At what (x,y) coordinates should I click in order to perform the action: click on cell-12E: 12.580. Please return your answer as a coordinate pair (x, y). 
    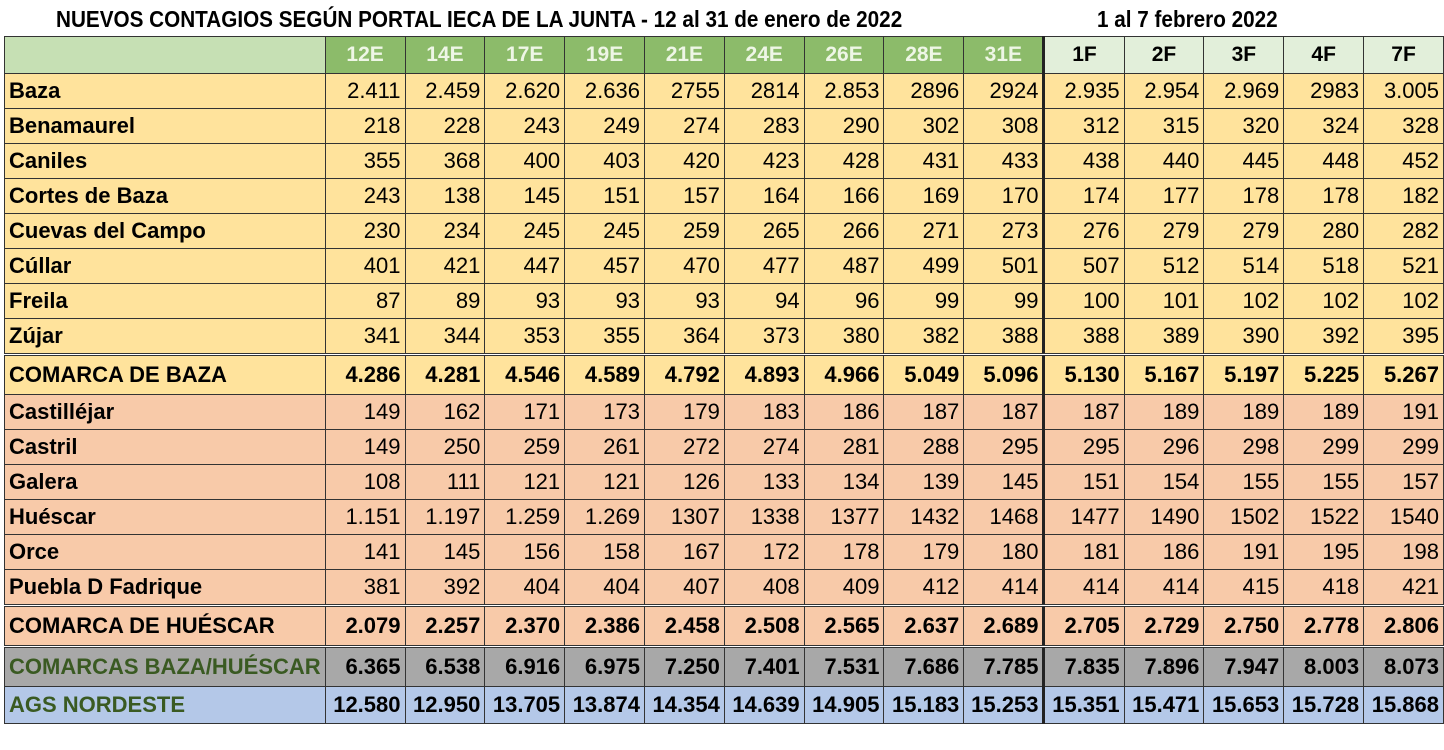
    Looking at the image, I should click on (365, 705).